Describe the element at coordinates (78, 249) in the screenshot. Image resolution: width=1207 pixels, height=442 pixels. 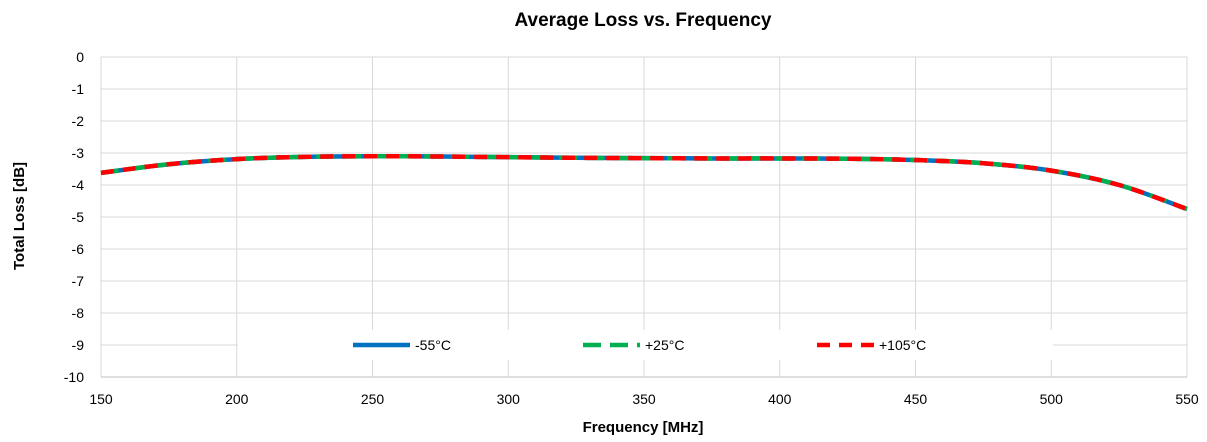
I see `y-tick-label: -6` at that location.